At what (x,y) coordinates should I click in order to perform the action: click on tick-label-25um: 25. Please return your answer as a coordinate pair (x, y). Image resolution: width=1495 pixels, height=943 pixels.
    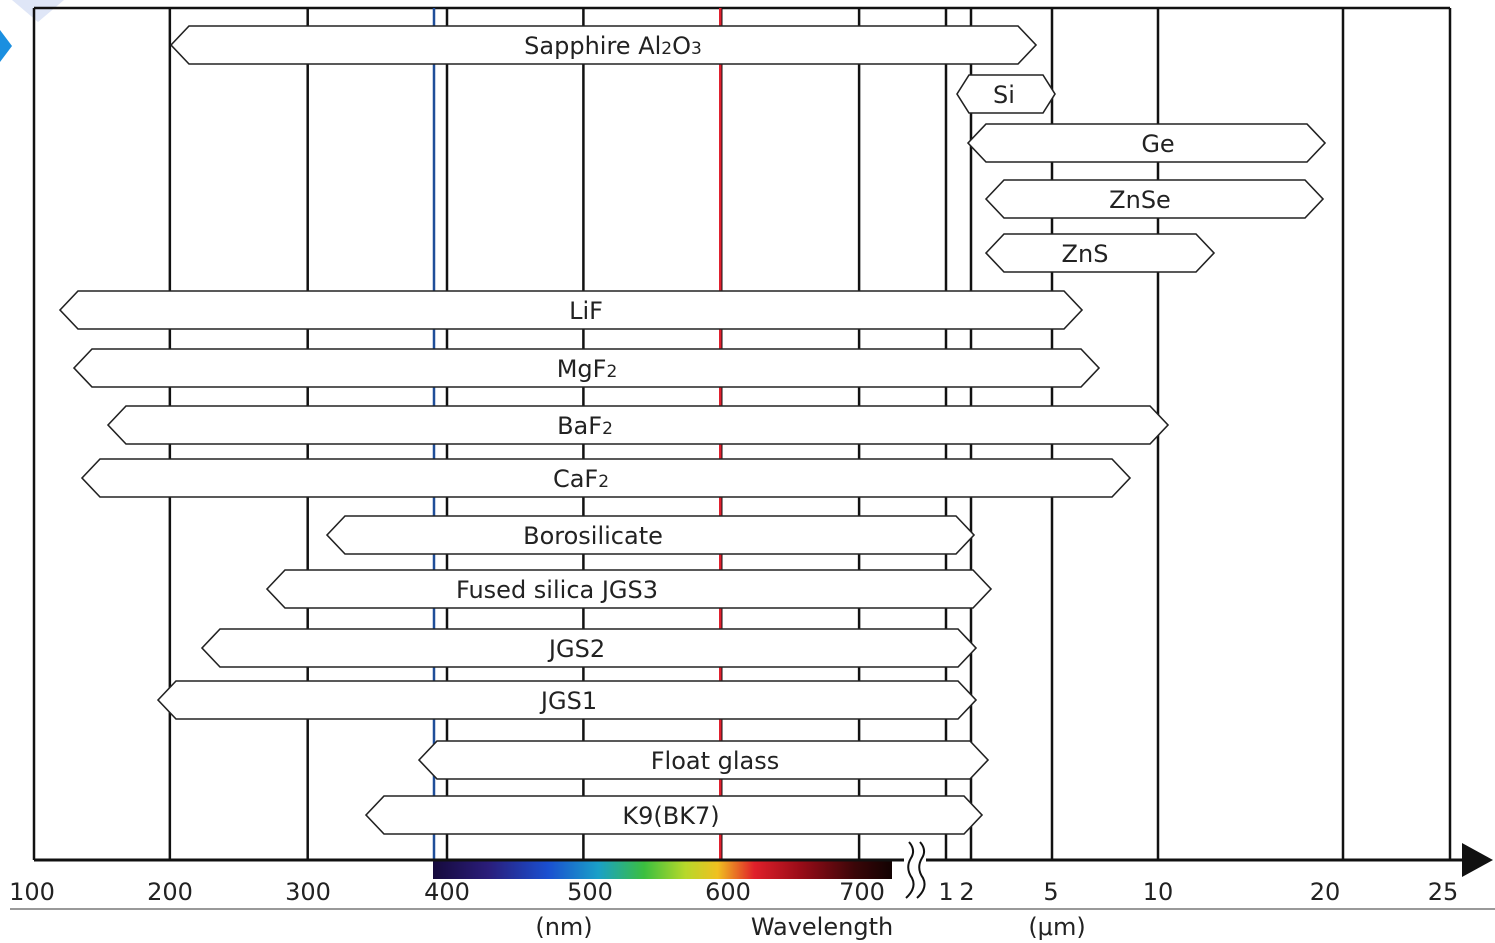
    Looking at the image, I should click on (1443, 892).